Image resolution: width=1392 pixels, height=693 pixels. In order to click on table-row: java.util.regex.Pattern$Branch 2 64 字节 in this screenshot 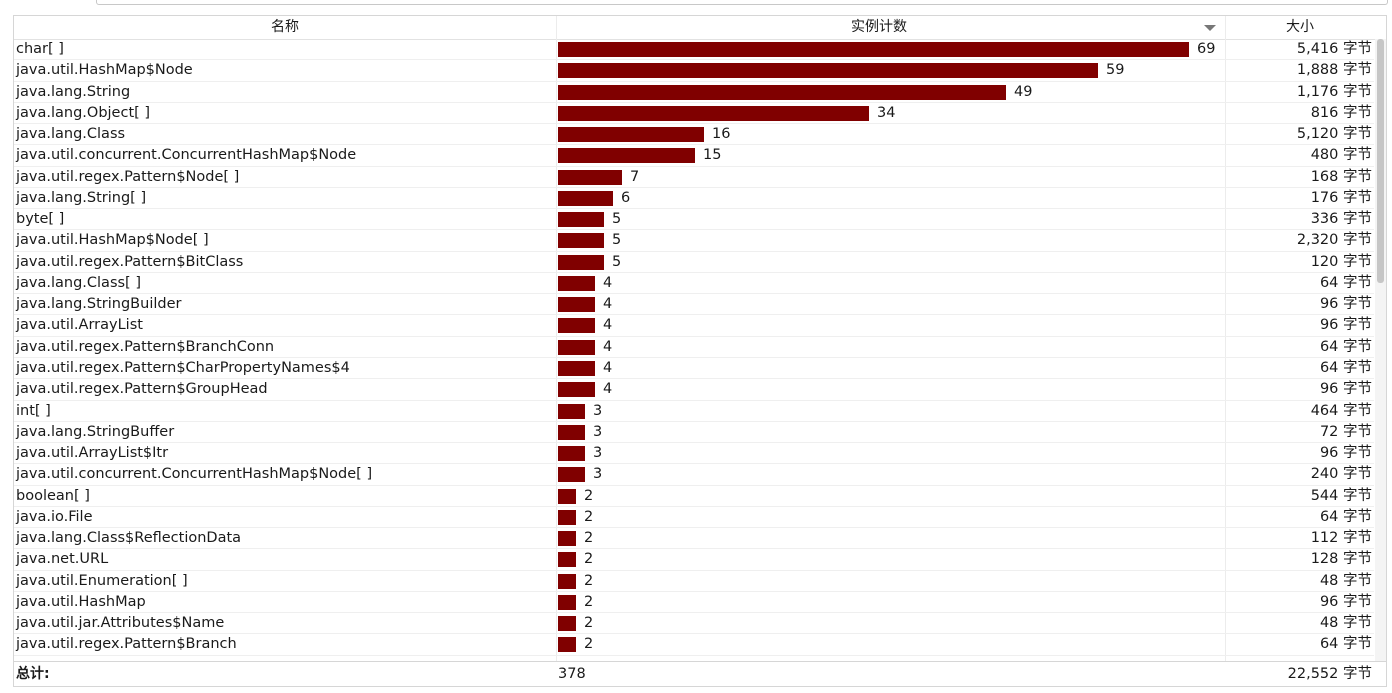, I will do `click(694, 645)`.